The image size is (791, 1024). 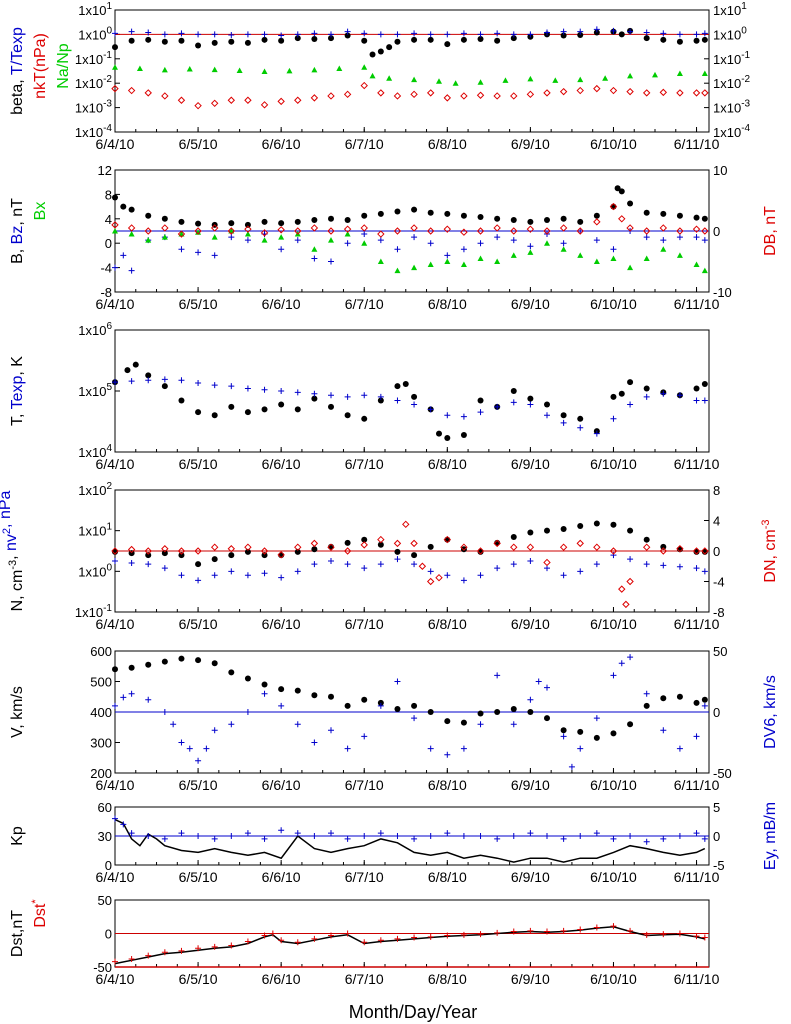 I want to click on right-y-tick-label: 1x10⁻¹, so click(x=732, y=58).